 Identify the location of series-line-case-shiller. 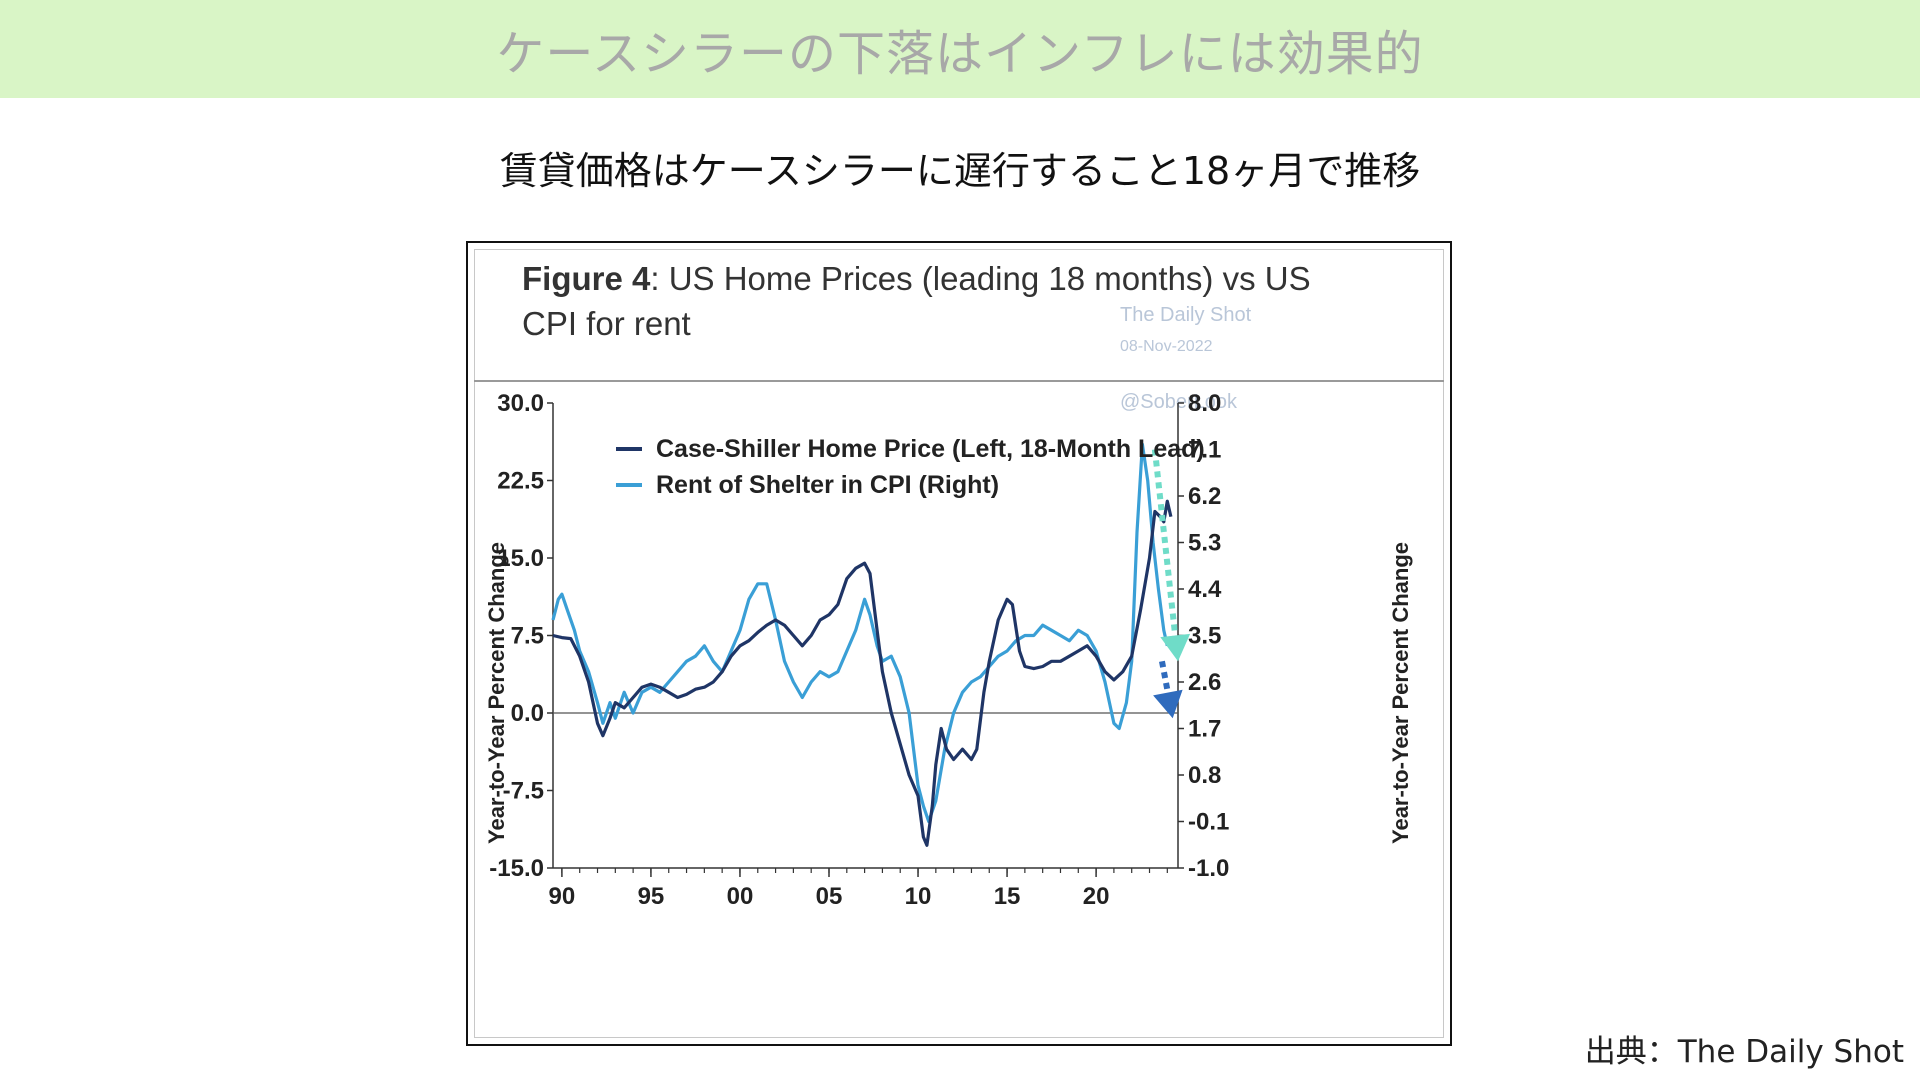
(862, 673).